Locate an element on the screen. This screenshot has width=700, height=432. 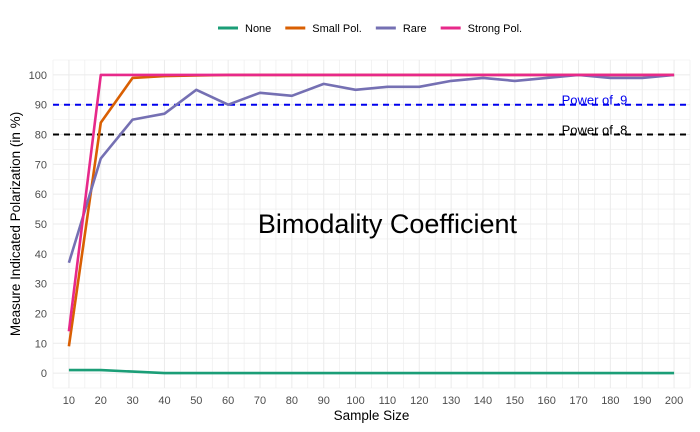
x-tick-label: 150 is located at coordinates (515, 401).